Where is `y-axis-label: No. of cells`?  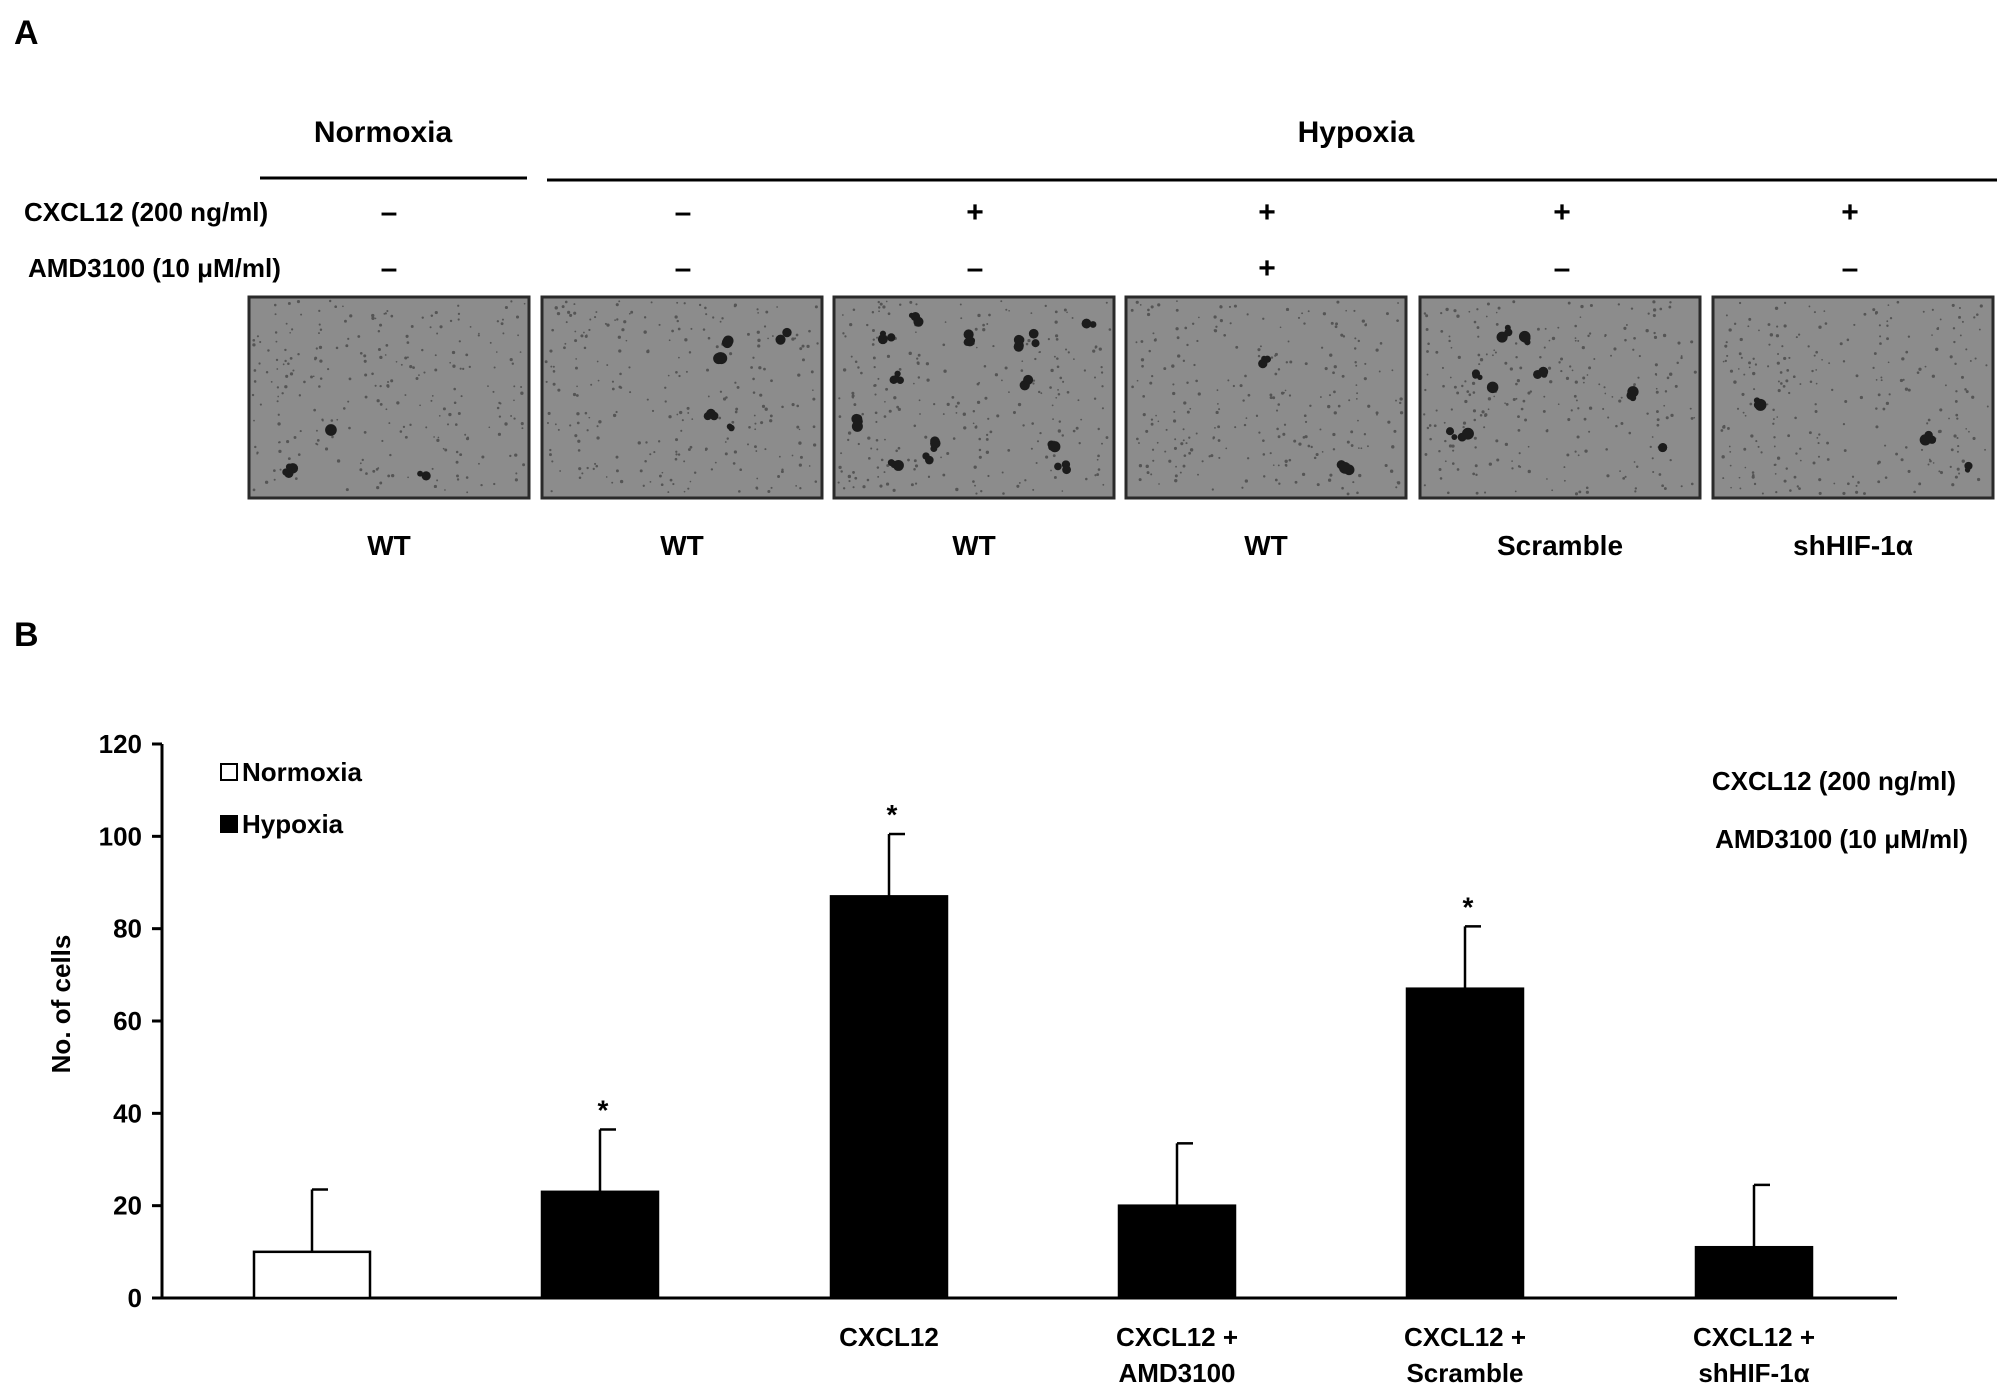
y-axis-label: No. of cells is located at coordinates (61, 1004).